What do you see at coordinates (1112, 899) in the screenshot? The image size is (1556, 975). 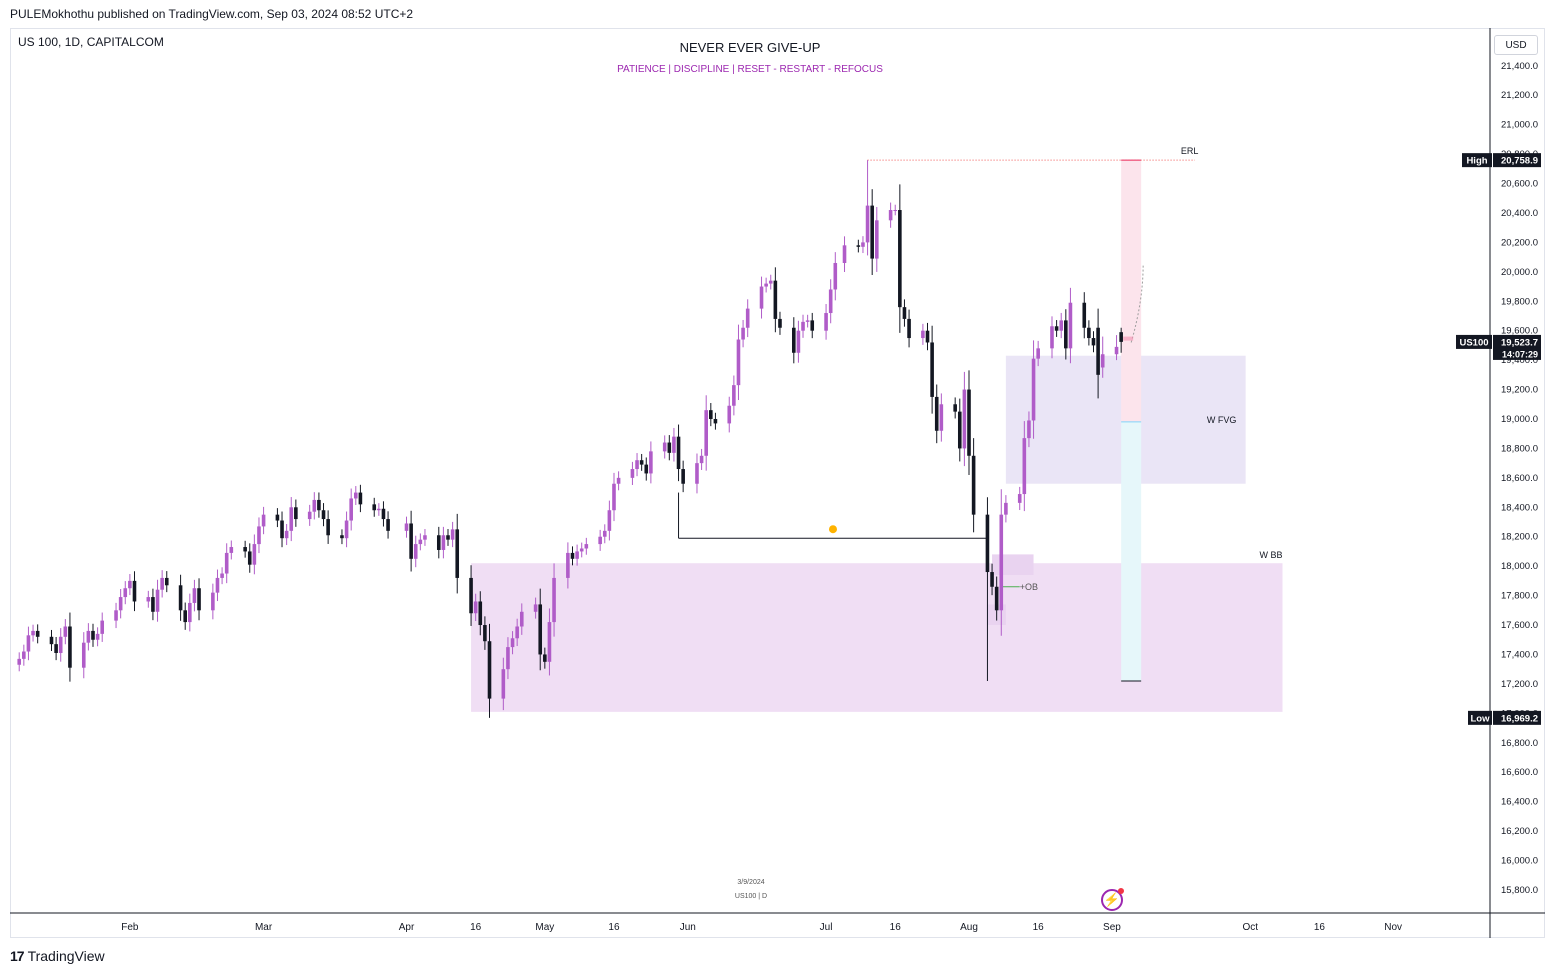 I see `flash-icon: ⚡` at bounding box center [1112, 899].